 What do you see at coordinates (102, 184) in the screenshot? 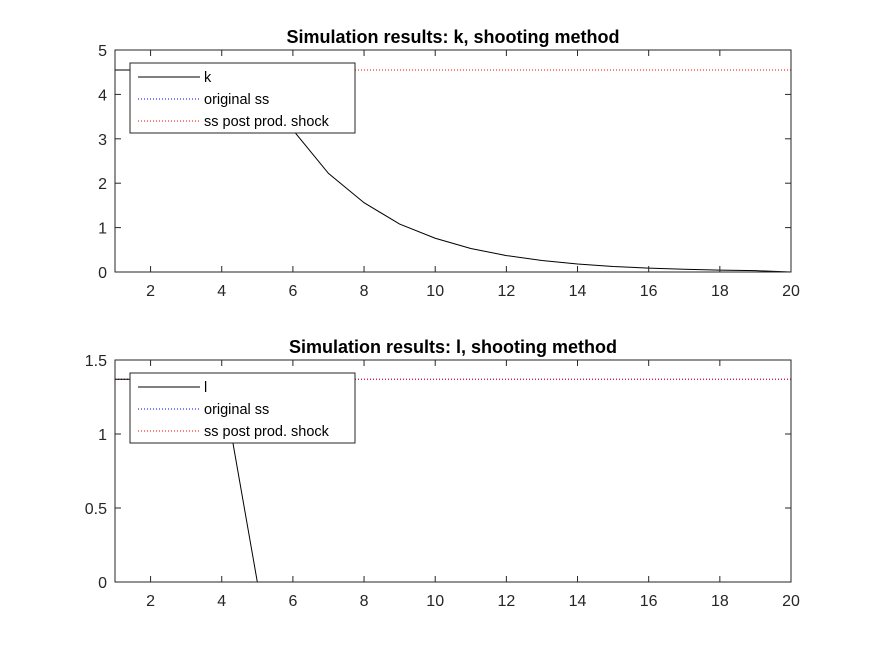
I see `y-tick-label: 2` at bounding box center [102, 184].